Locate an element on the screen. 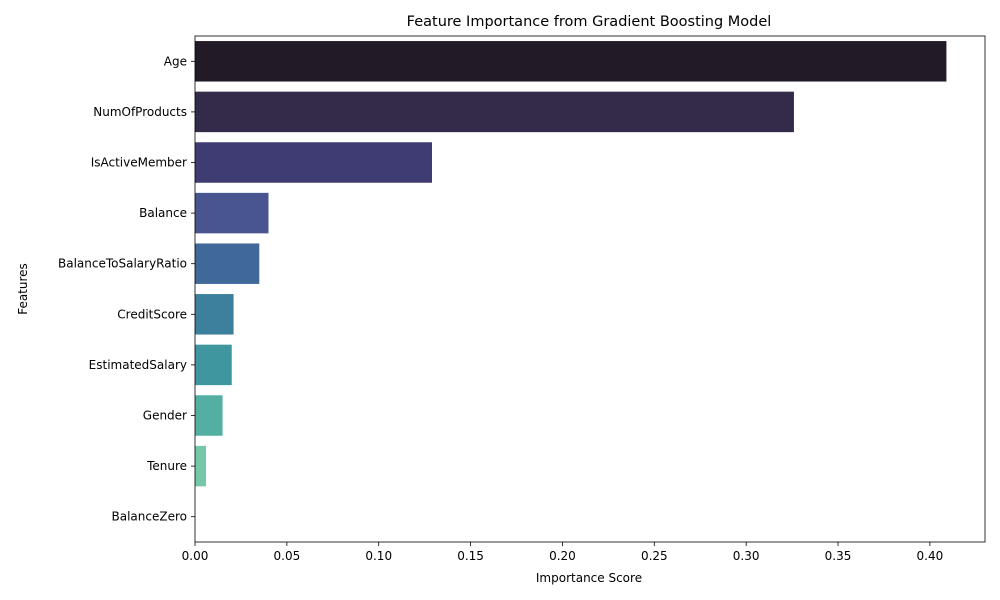 Image resolution: width=1000 pixels, height=600 pixels. x-tick-label: 0.25 is located at coordinates (654, 556).